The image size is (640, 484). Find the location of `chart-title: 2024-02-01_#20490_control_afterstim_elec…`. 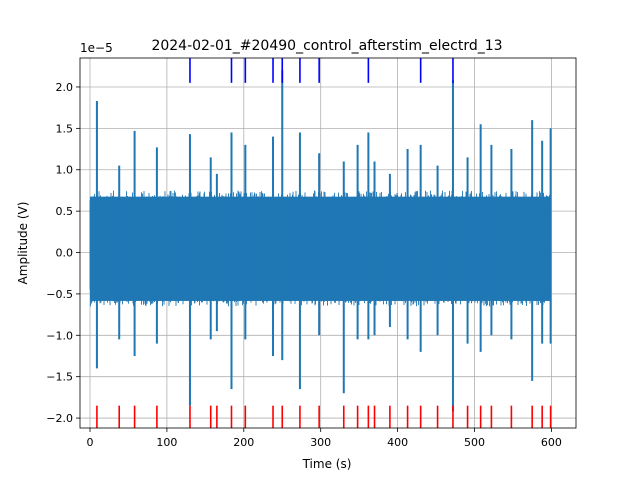

chart-title: 2024-02-01_#20490_control_afterstim_elec… is located at coordinates (326, 46).